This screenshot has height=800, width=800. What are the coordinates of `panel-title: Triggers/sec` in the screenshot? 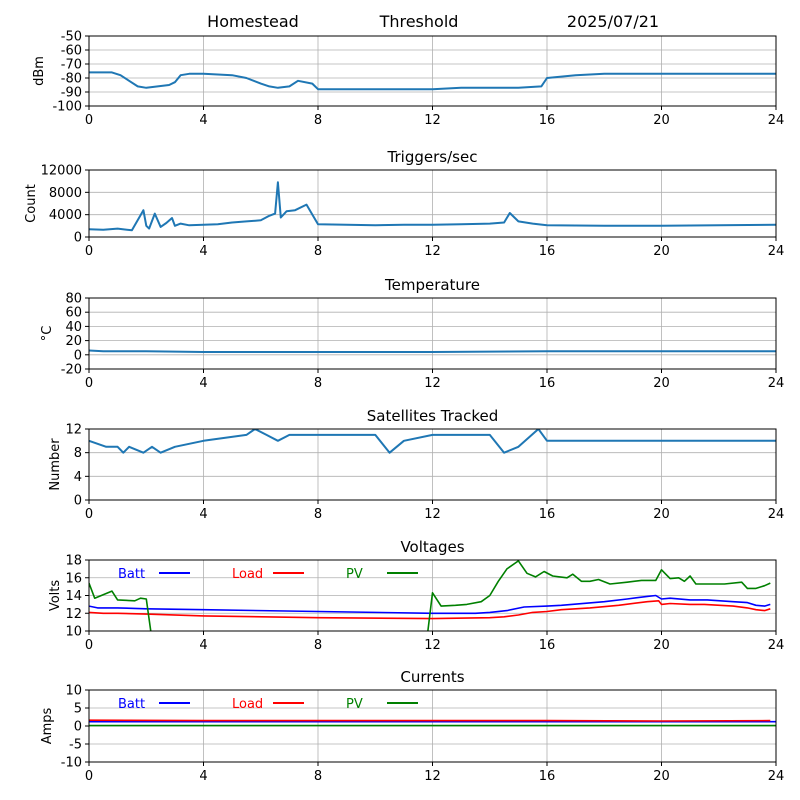 It's located at (432, 157).